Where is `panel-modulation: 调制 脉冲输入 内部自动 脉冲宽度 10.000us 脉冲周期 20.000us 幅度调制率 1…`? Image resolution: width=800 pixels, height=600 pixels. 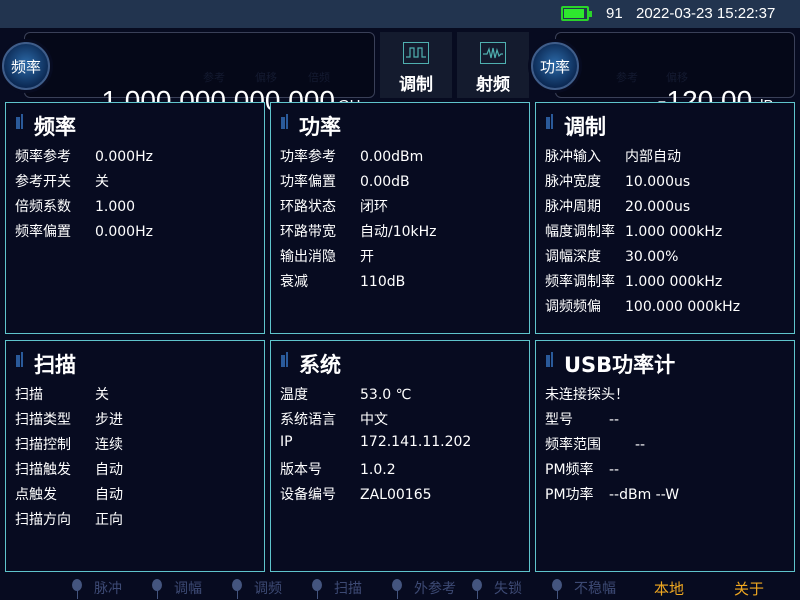
panel-modulation: 调制 脉冲输入 内部自动 脉冲宽度 10.000us 脉冲周期 20.000us 幅度调制率 1… is located at coordinates (665, 218).